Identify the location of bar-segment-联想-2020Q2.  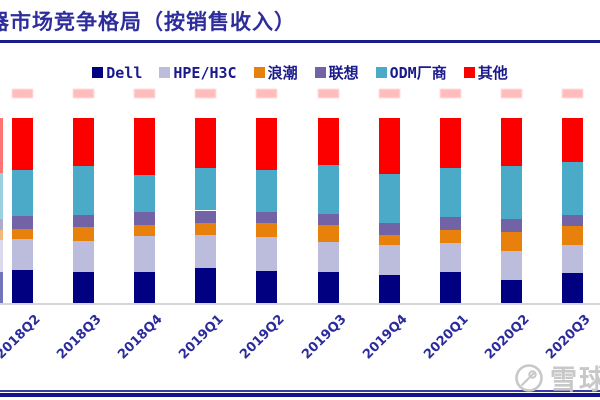
(511, 225).